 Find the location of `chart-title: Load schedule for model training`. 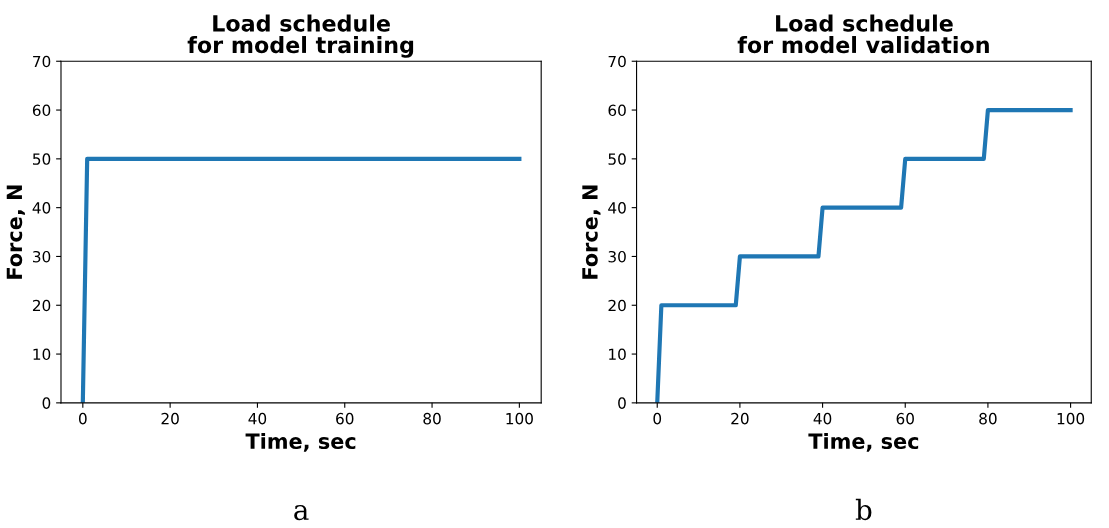

chart-title: Load schedule for model training is located at coordinates (300, 36).